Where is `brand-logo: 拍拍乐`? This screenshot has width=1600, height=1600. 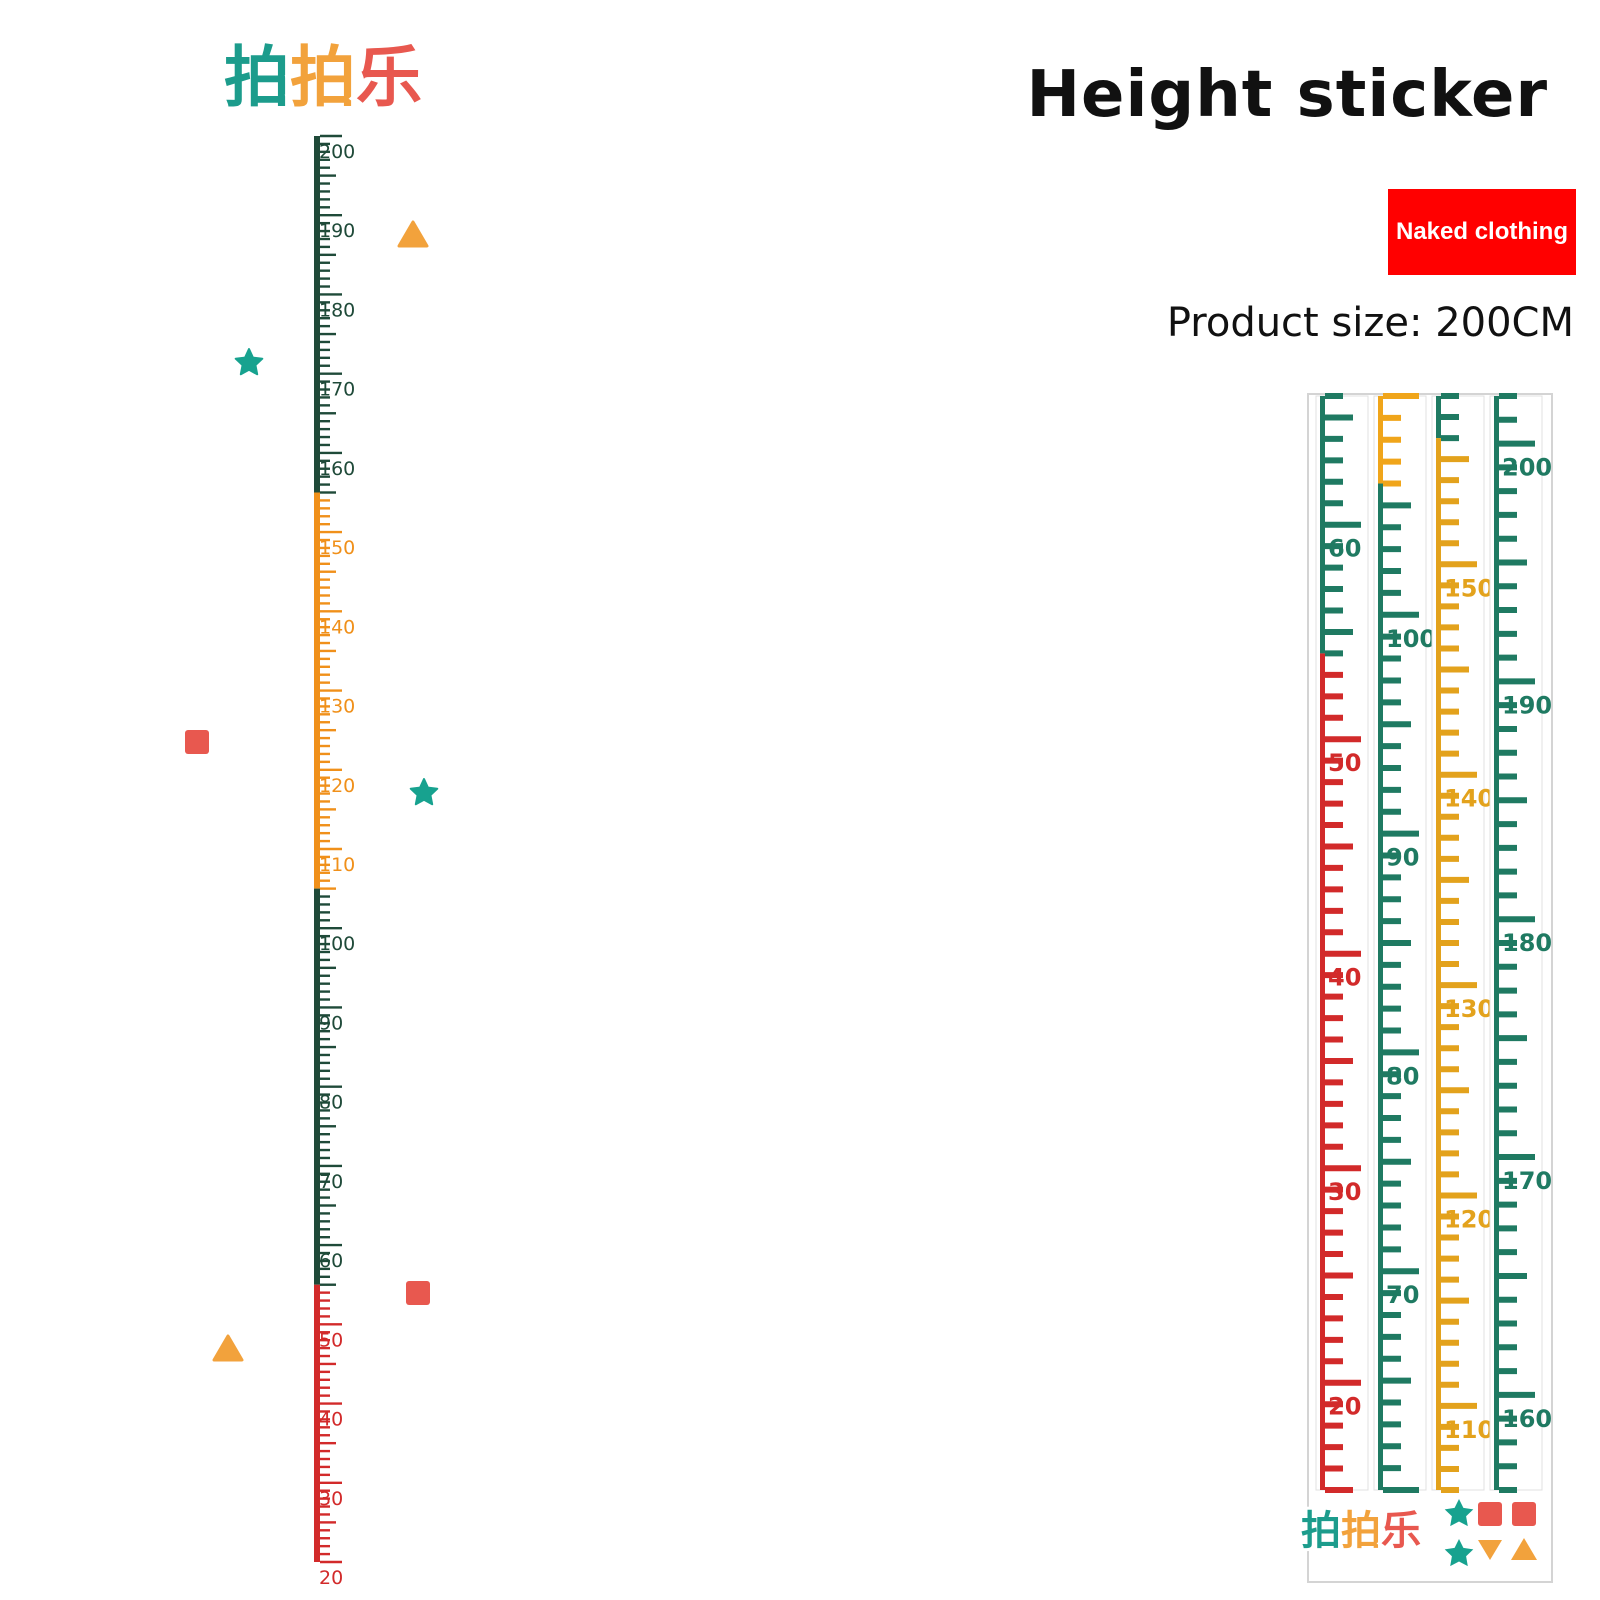 brand-logo: 拍拍乐 is located at coordinates (323, 77).